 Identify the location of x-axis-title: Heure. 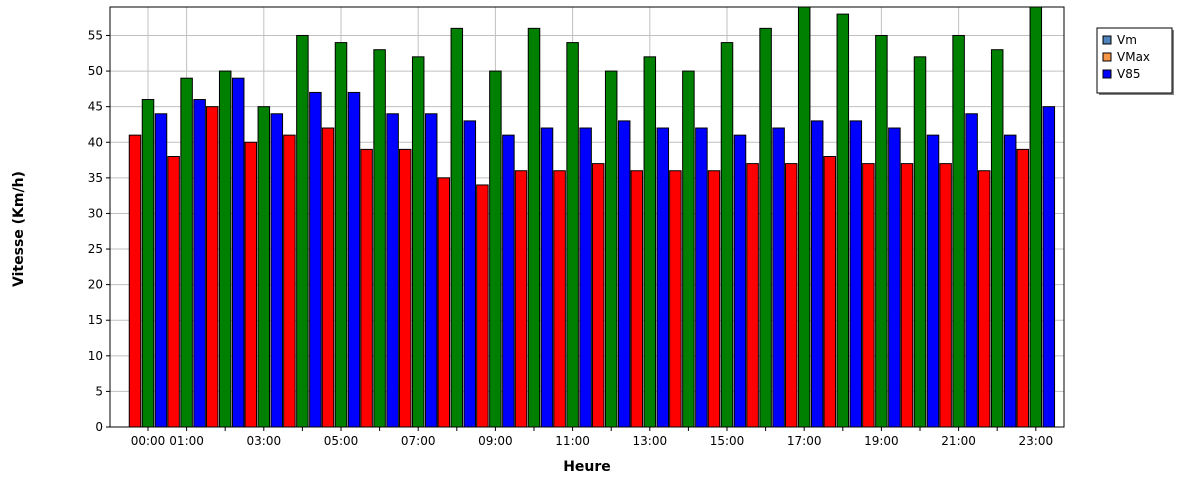
(587, 467).